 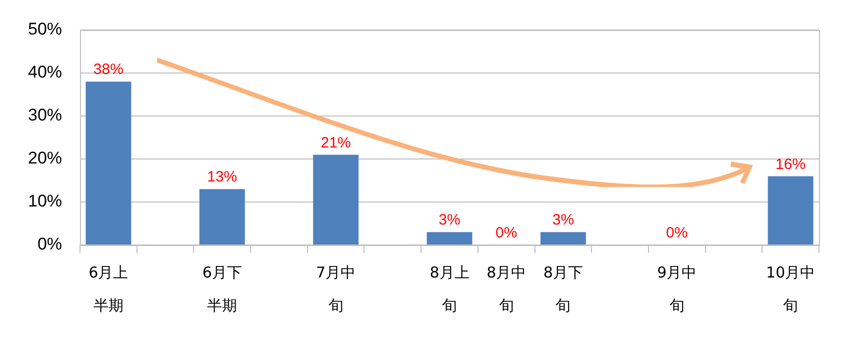 What do you see at coordinates (450, 288) in the screenshot?
I see `x-tick-label: 8月上旬` at bounding box center [450, 288].